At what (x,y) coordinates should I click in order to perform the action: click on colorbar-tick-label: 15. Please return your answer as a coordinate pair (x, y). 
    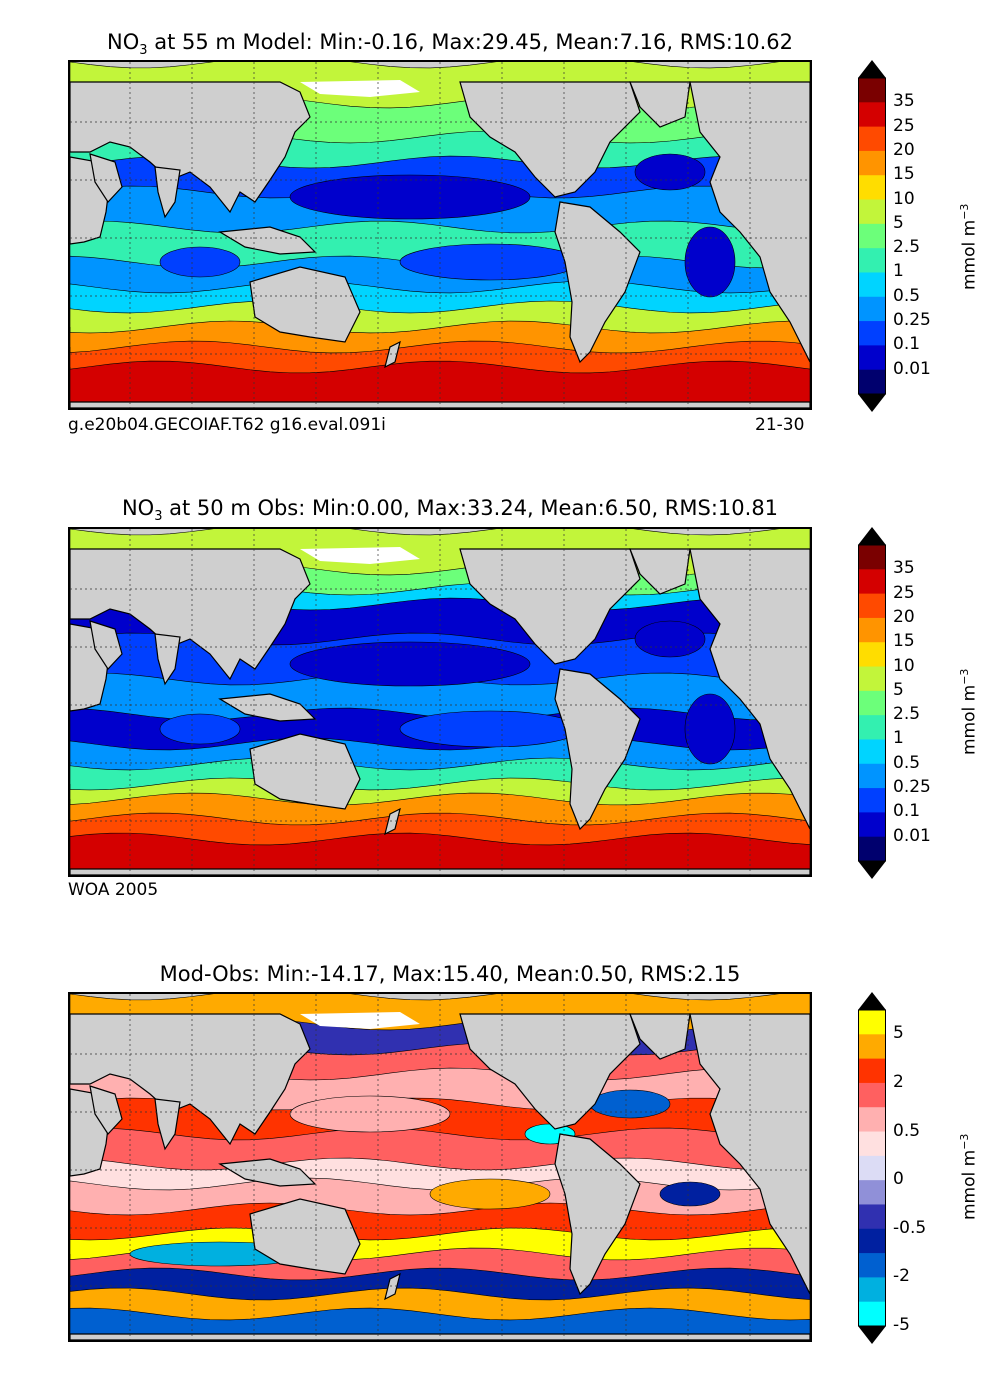
    Looking at the image, I should click on (904, 174).